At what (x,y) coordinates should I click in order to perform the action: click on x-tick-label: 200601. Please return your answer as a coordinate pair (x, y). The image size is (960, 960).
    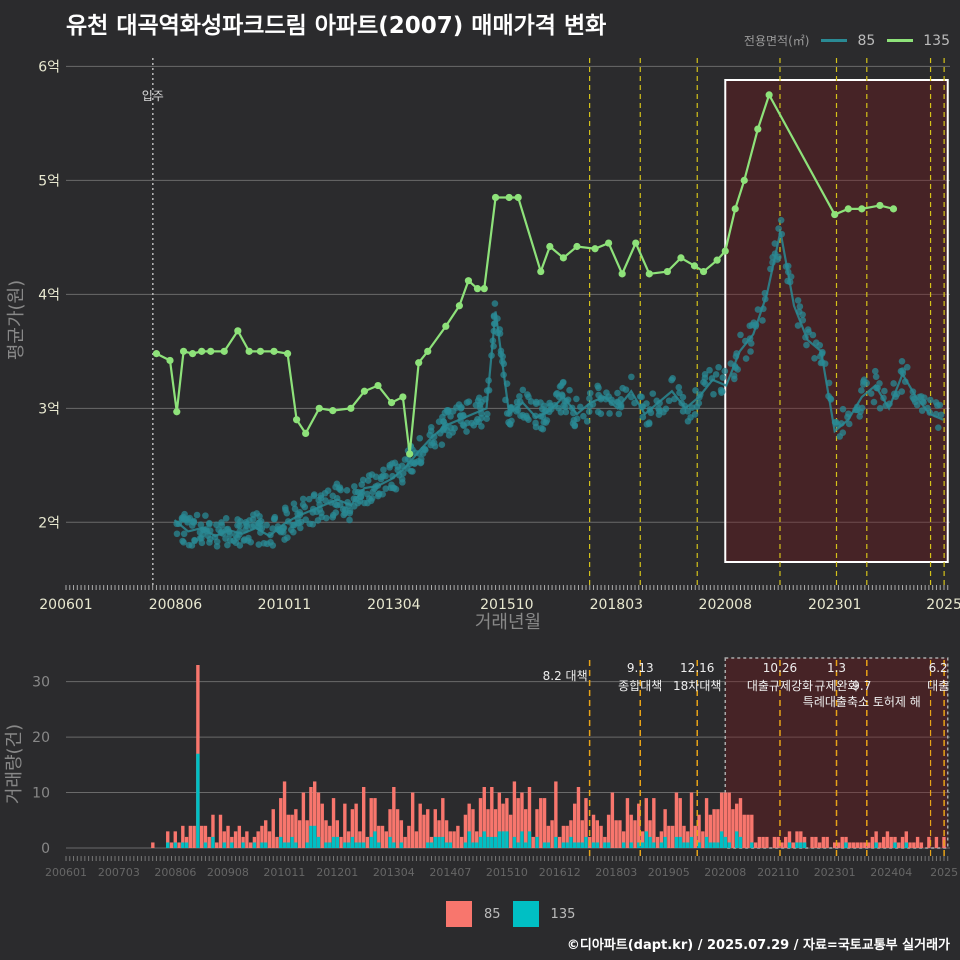
    Looking at the image, I should click on (65, 605).